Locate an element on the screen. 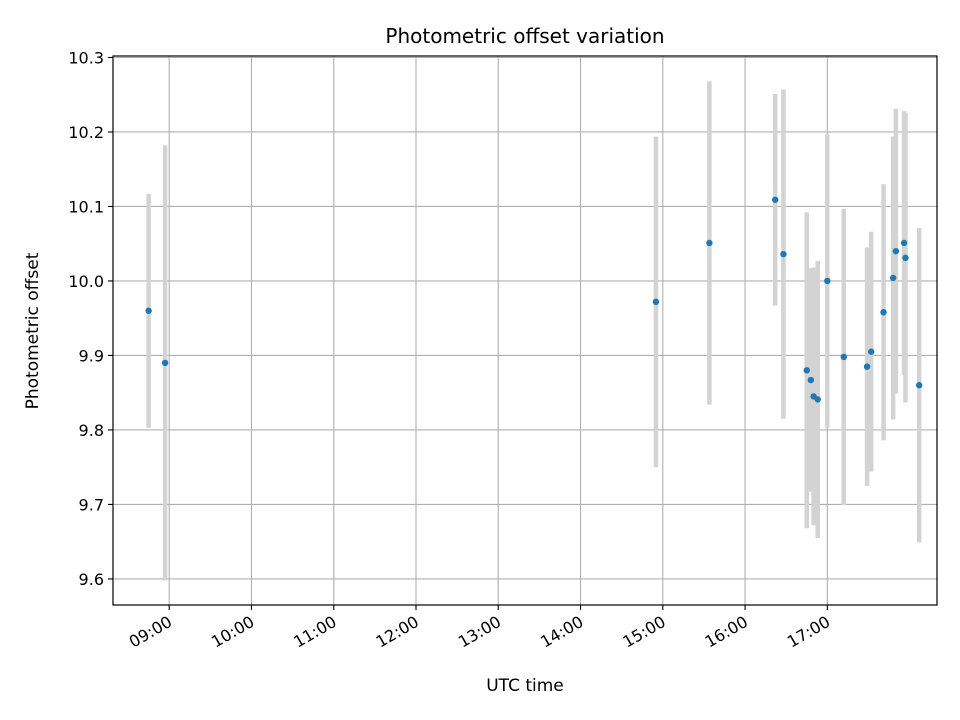  y-tick-label: 10.3 is located at coordinates (86, 57).